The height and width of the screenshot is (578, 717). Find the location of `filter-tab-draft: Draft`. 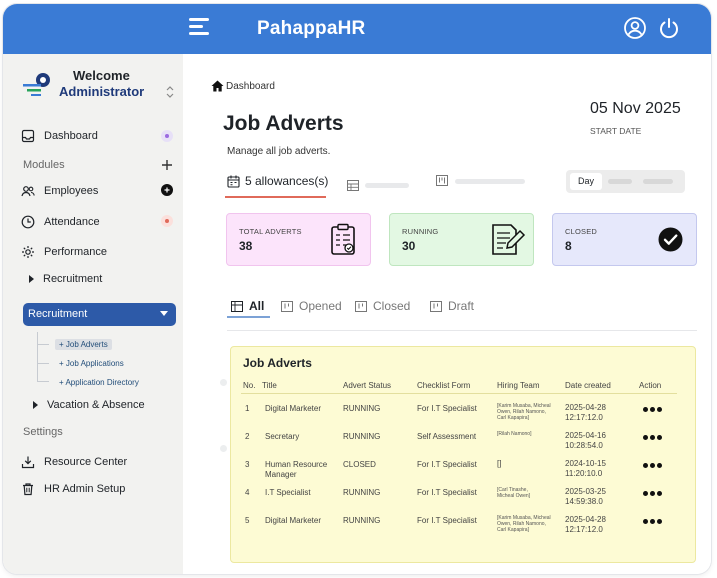

filter-tab-draft: Draft is located at coordinates (452, 306).